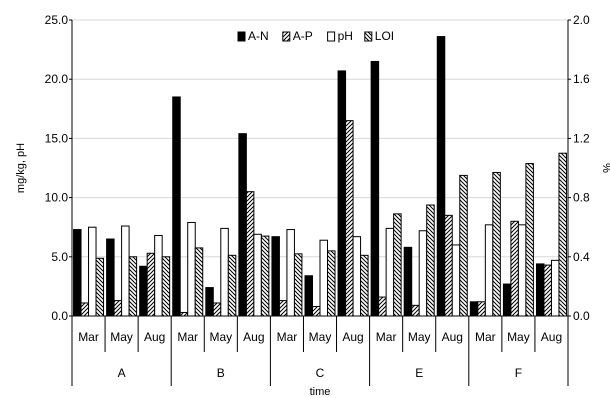  Describe the element at coordinates (345, 36) in the screenshot. I see `legend-label-ph: pH` at that location.